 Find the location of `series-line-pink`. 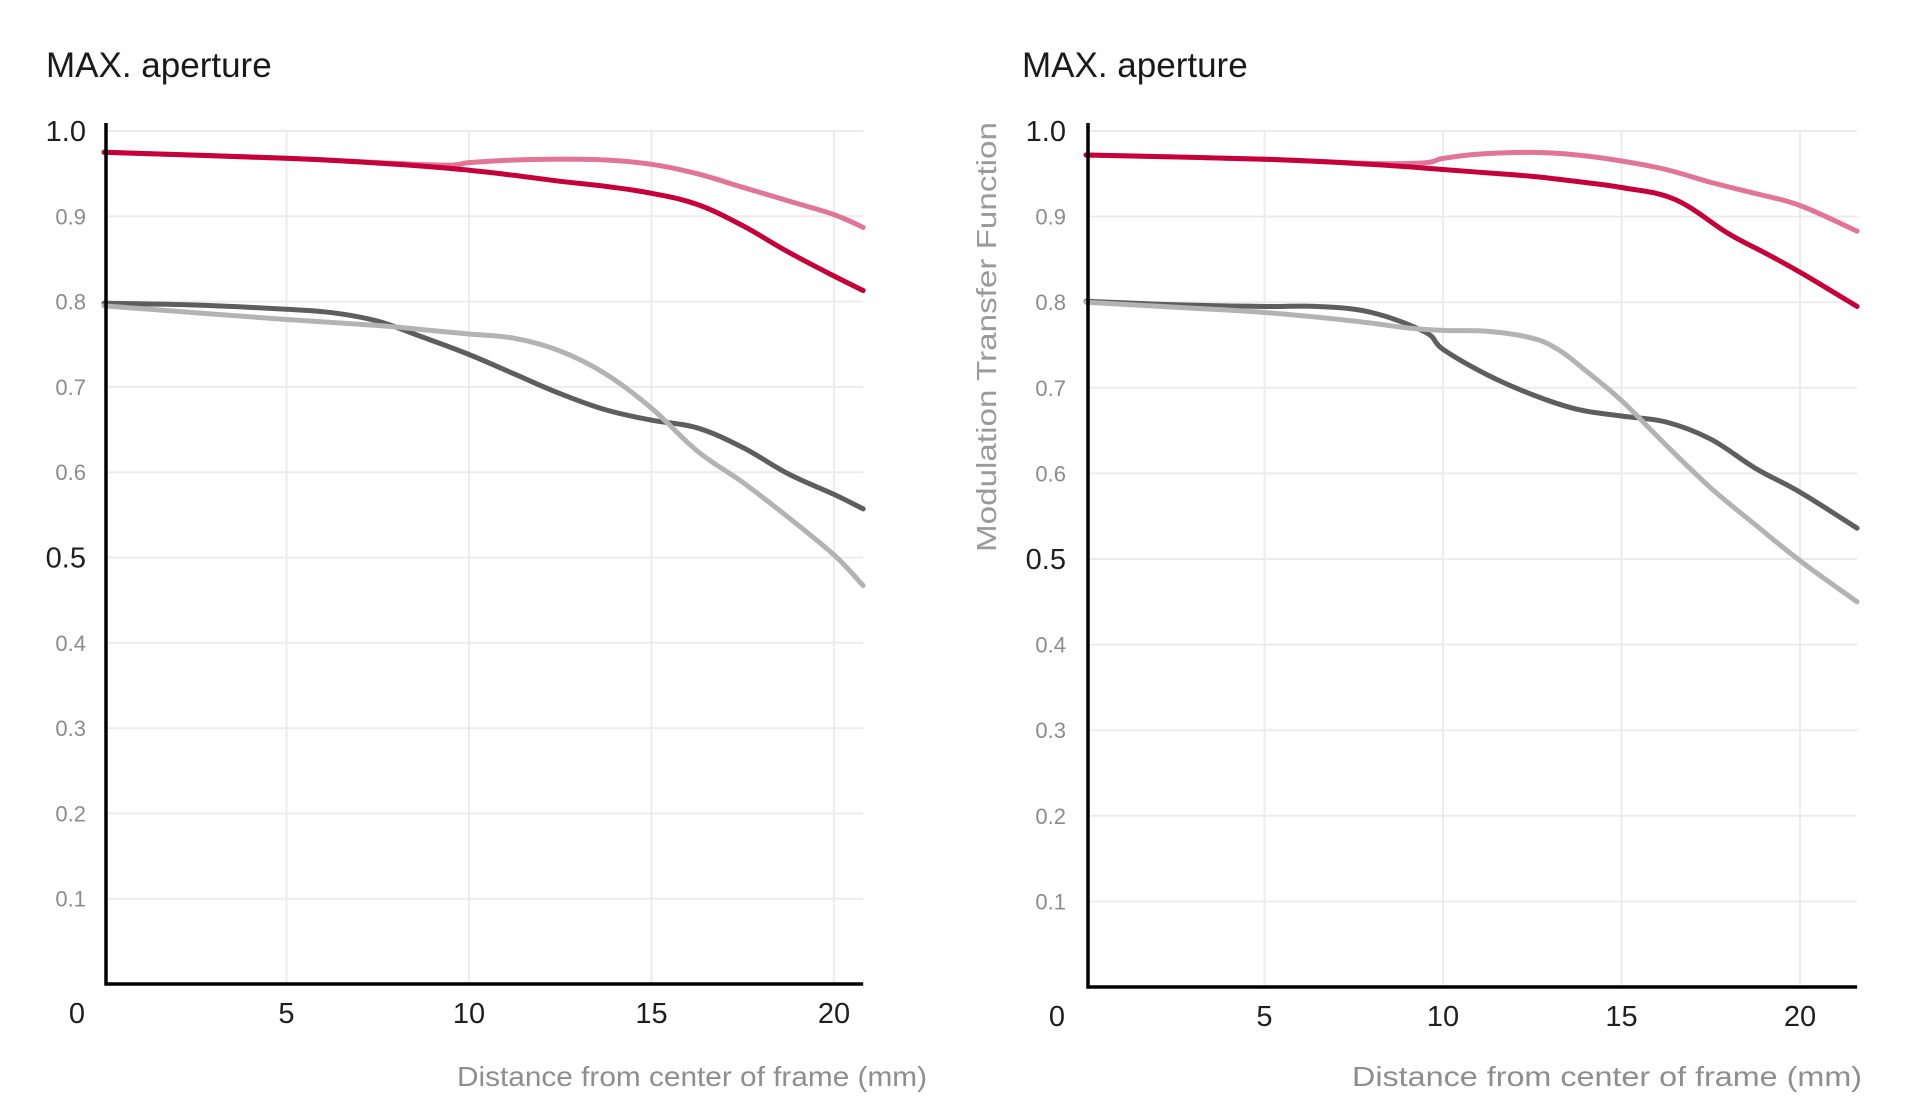

series-line-pink is located at coordinates (1471, 191).